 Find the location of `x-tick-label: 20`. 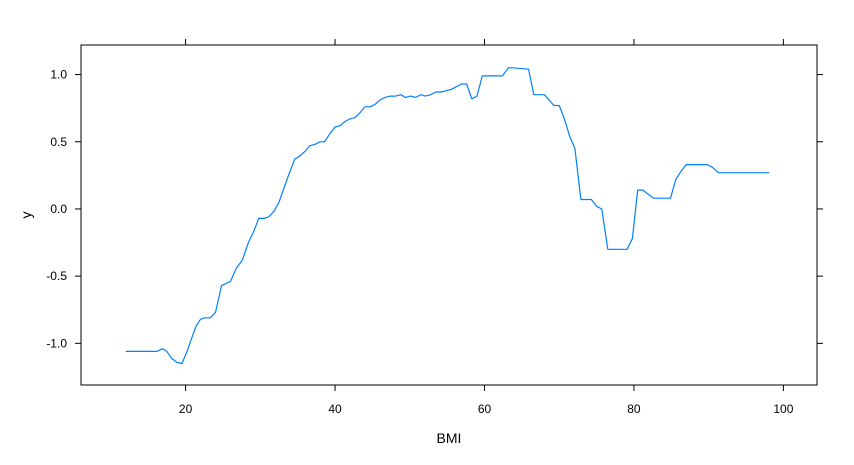

x-tick-label: 20 is located at coordinates (186, 409).